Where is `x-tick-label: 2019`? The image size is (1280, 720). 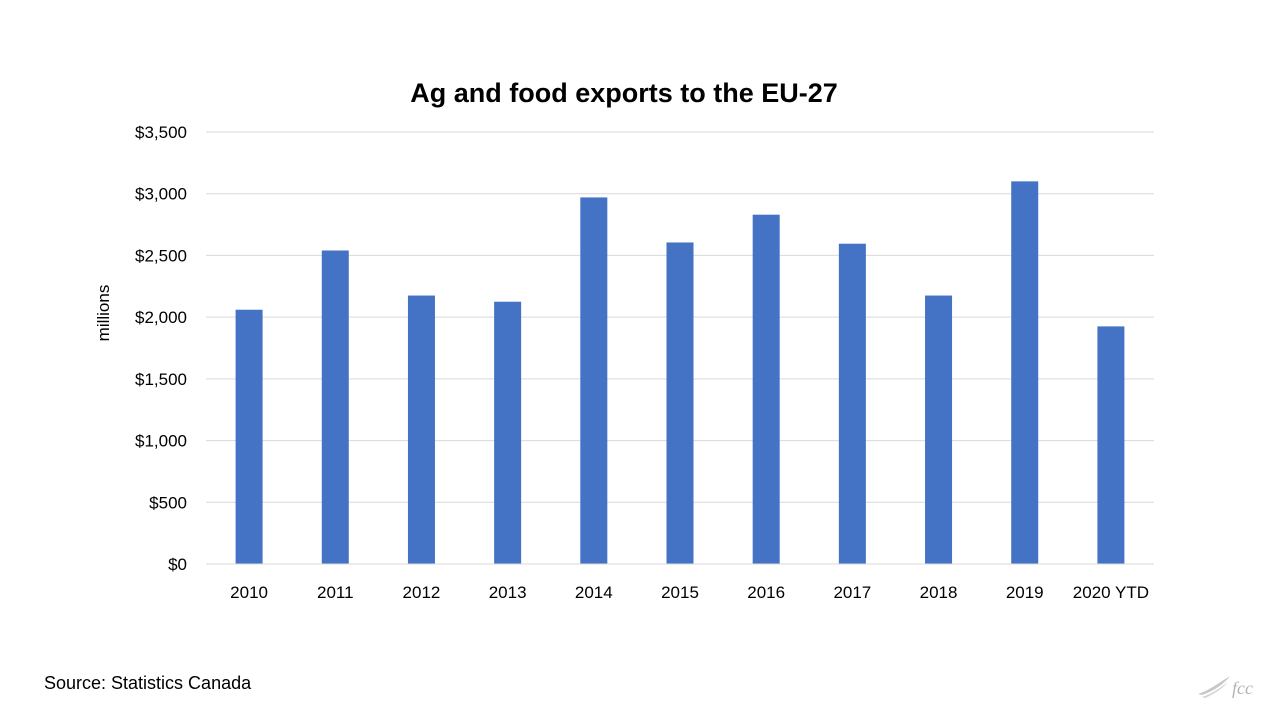 x-tick-label: 2019 is located at coordinates (1025, 592).